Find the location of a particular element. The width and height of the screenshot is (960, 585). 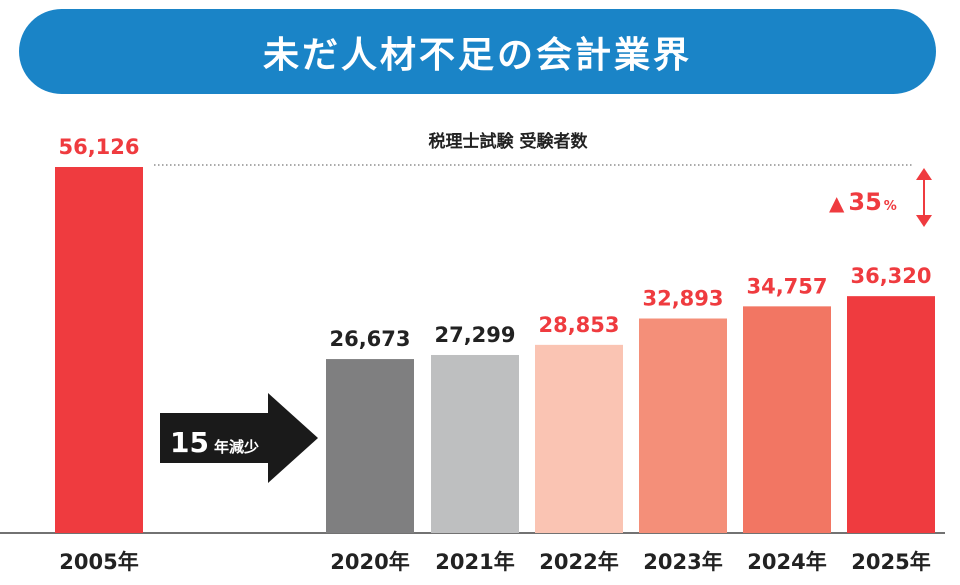

svg-text:▲35%: ▲ 35% is located at coordinates (863, 202).